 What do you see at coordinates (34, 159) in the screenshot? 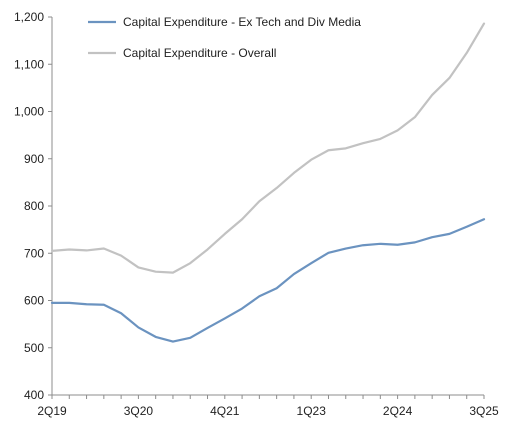
I see `y-tick-label: 900` at bounding box center [34, 159].